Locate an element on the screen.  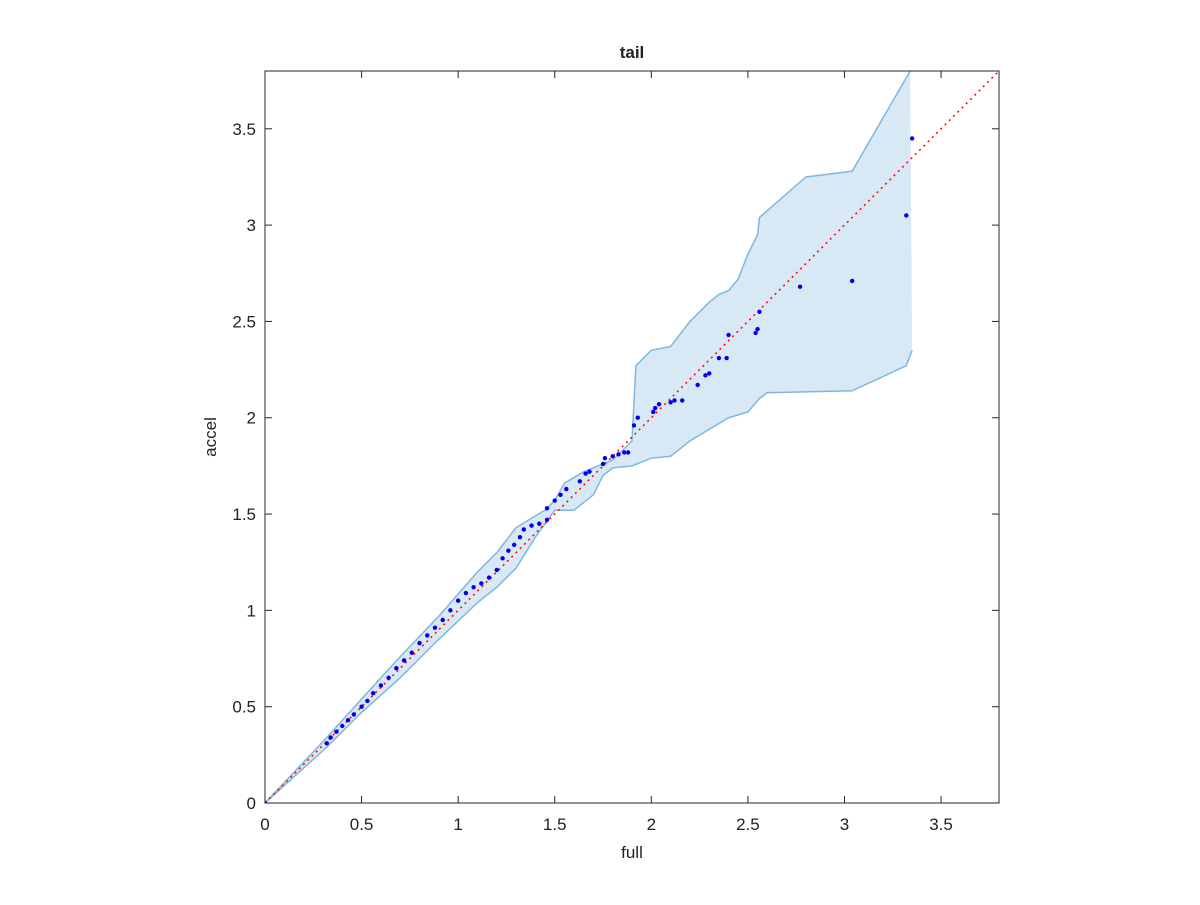
y-tick-label: 2 is located at coordinates (251, 418).